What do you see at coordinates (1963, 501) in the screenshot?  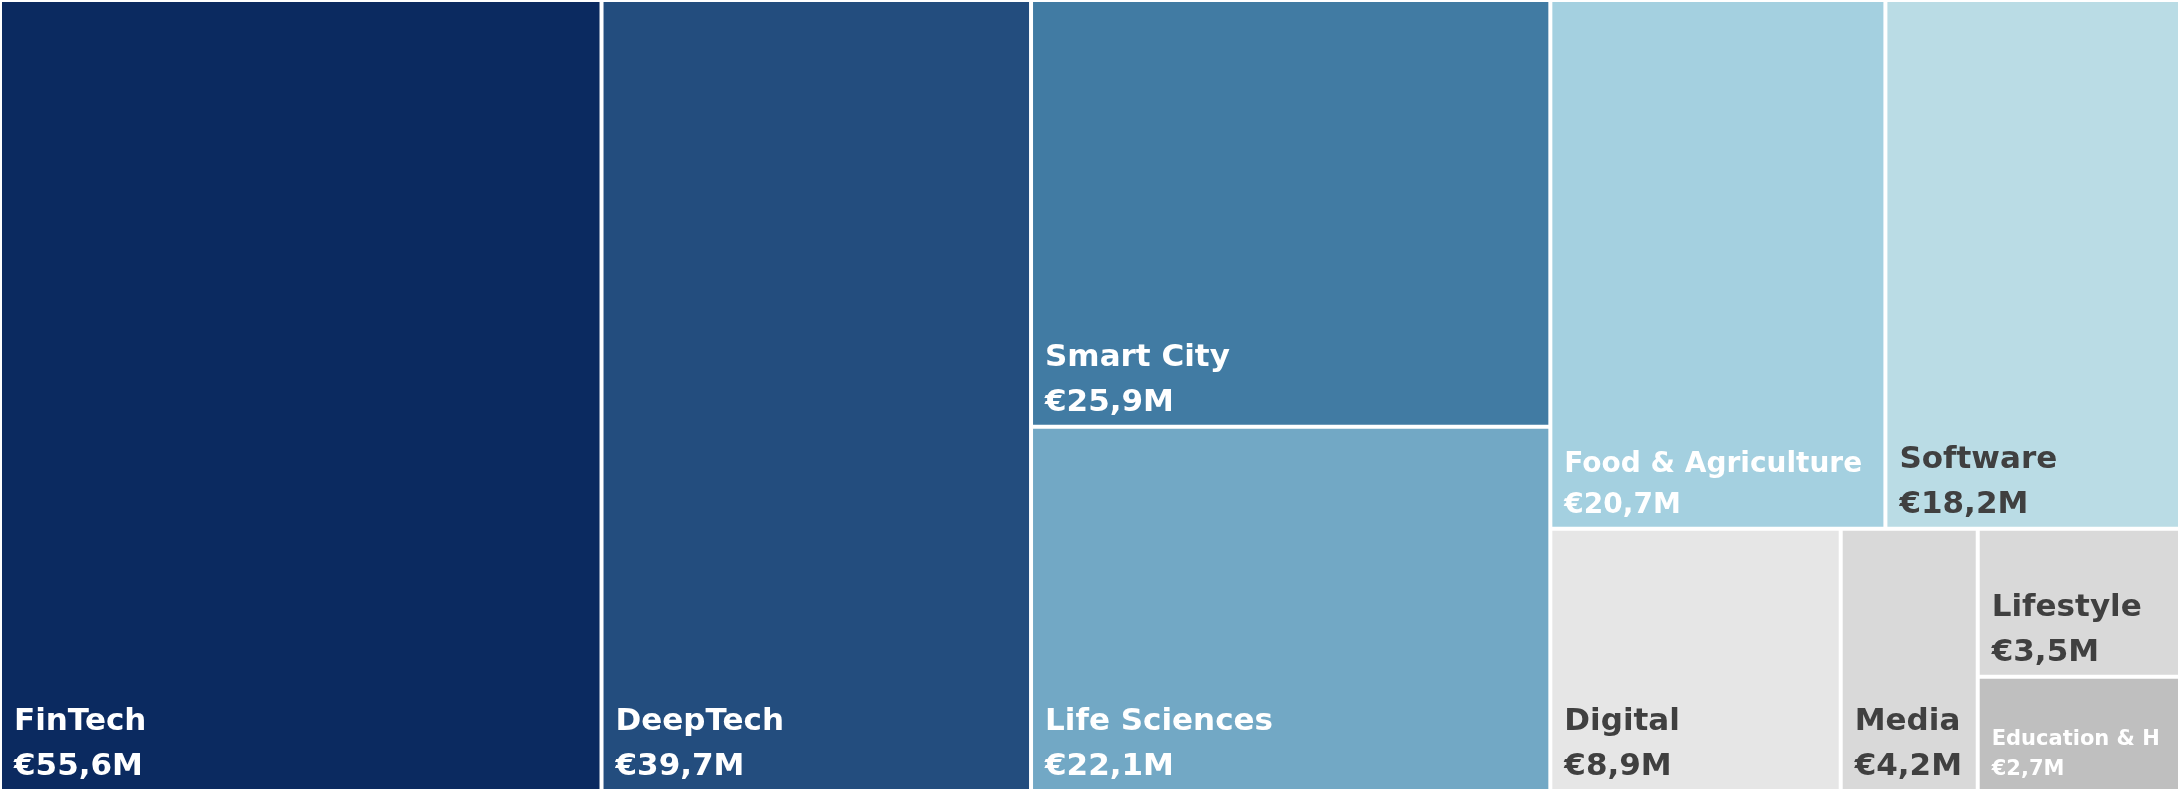 I see `data-label: €18,2M` at bounding box center [1963, 501].